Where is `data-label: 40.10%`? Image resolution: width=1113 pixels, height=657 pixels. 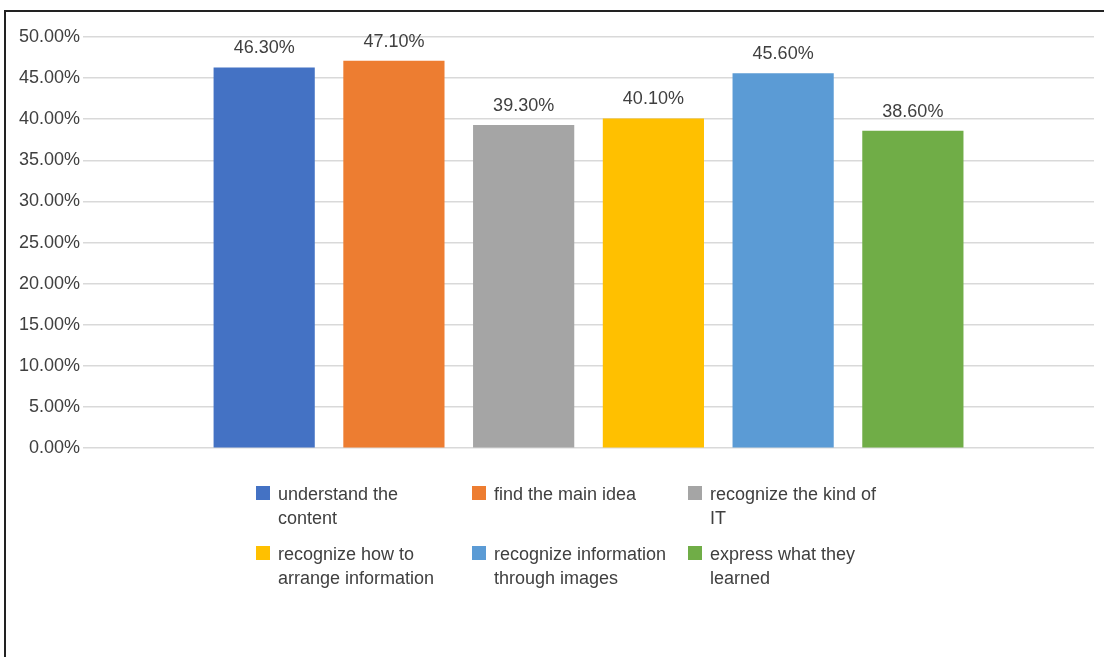
data-label: 40.10% is located at coordinates (653, 98).